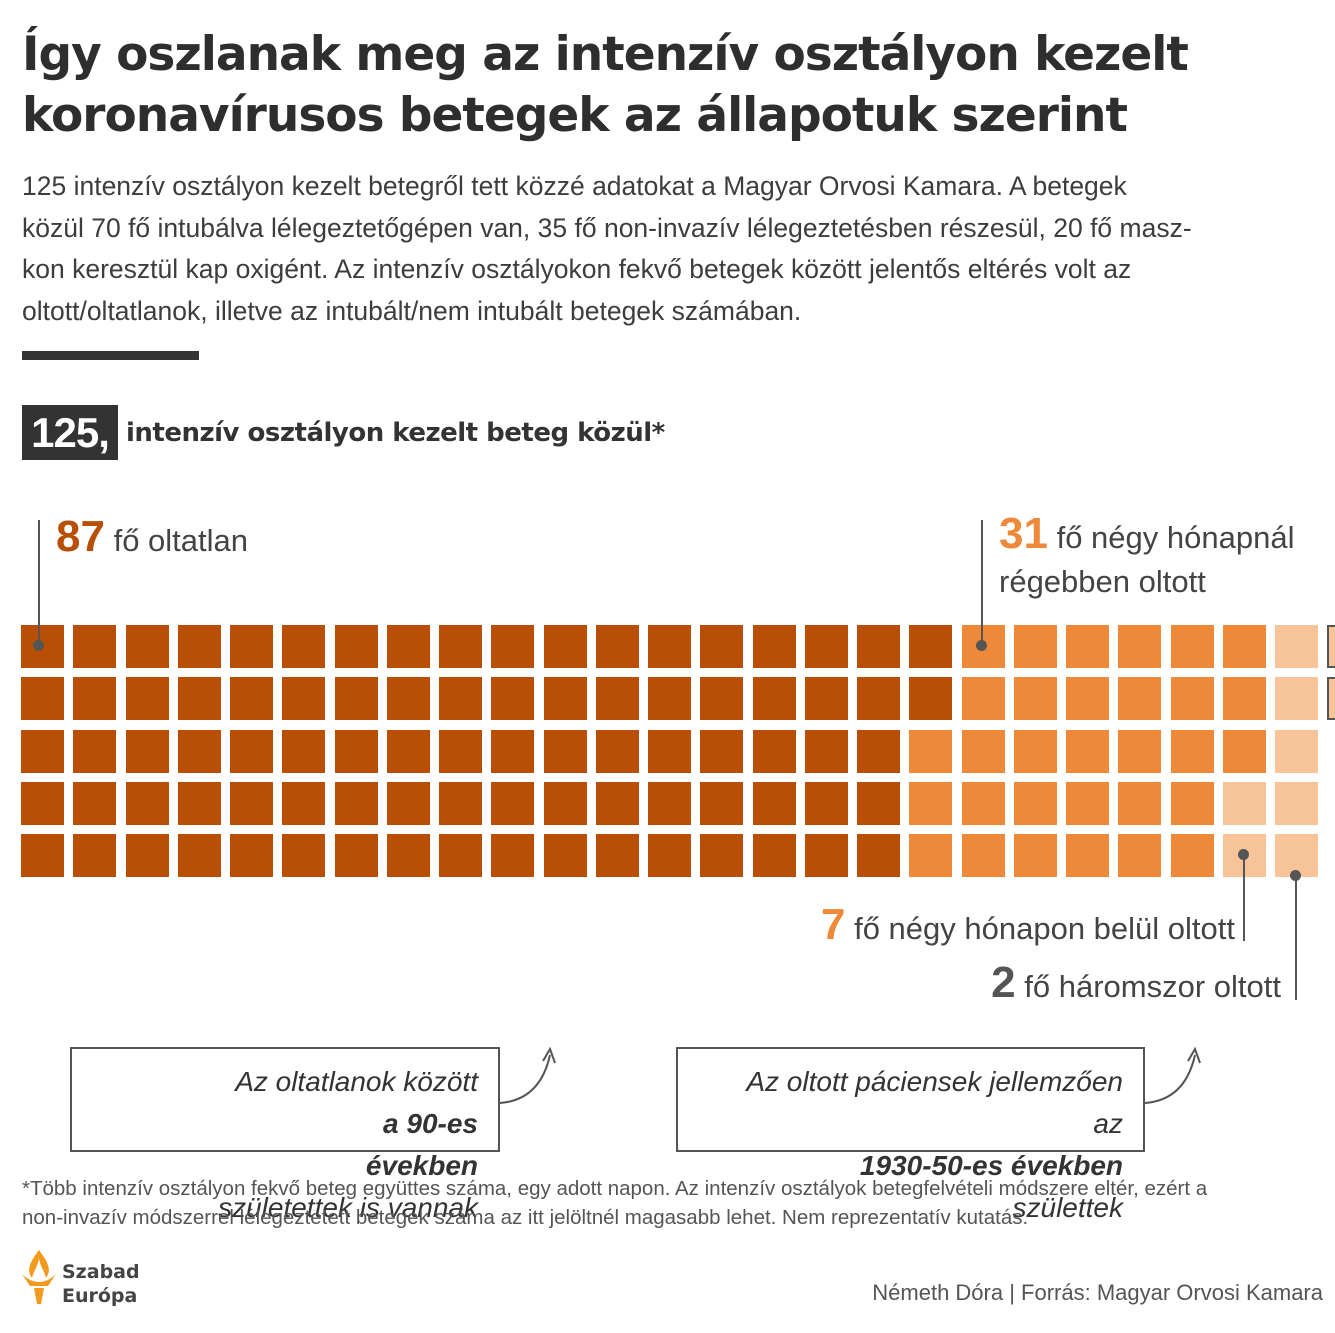 The image size is (1335, 1333). What do you see at coordinates (70, 432) in the screenshot?
I see `total-badge: 125,` at bounding box center [70, 432].